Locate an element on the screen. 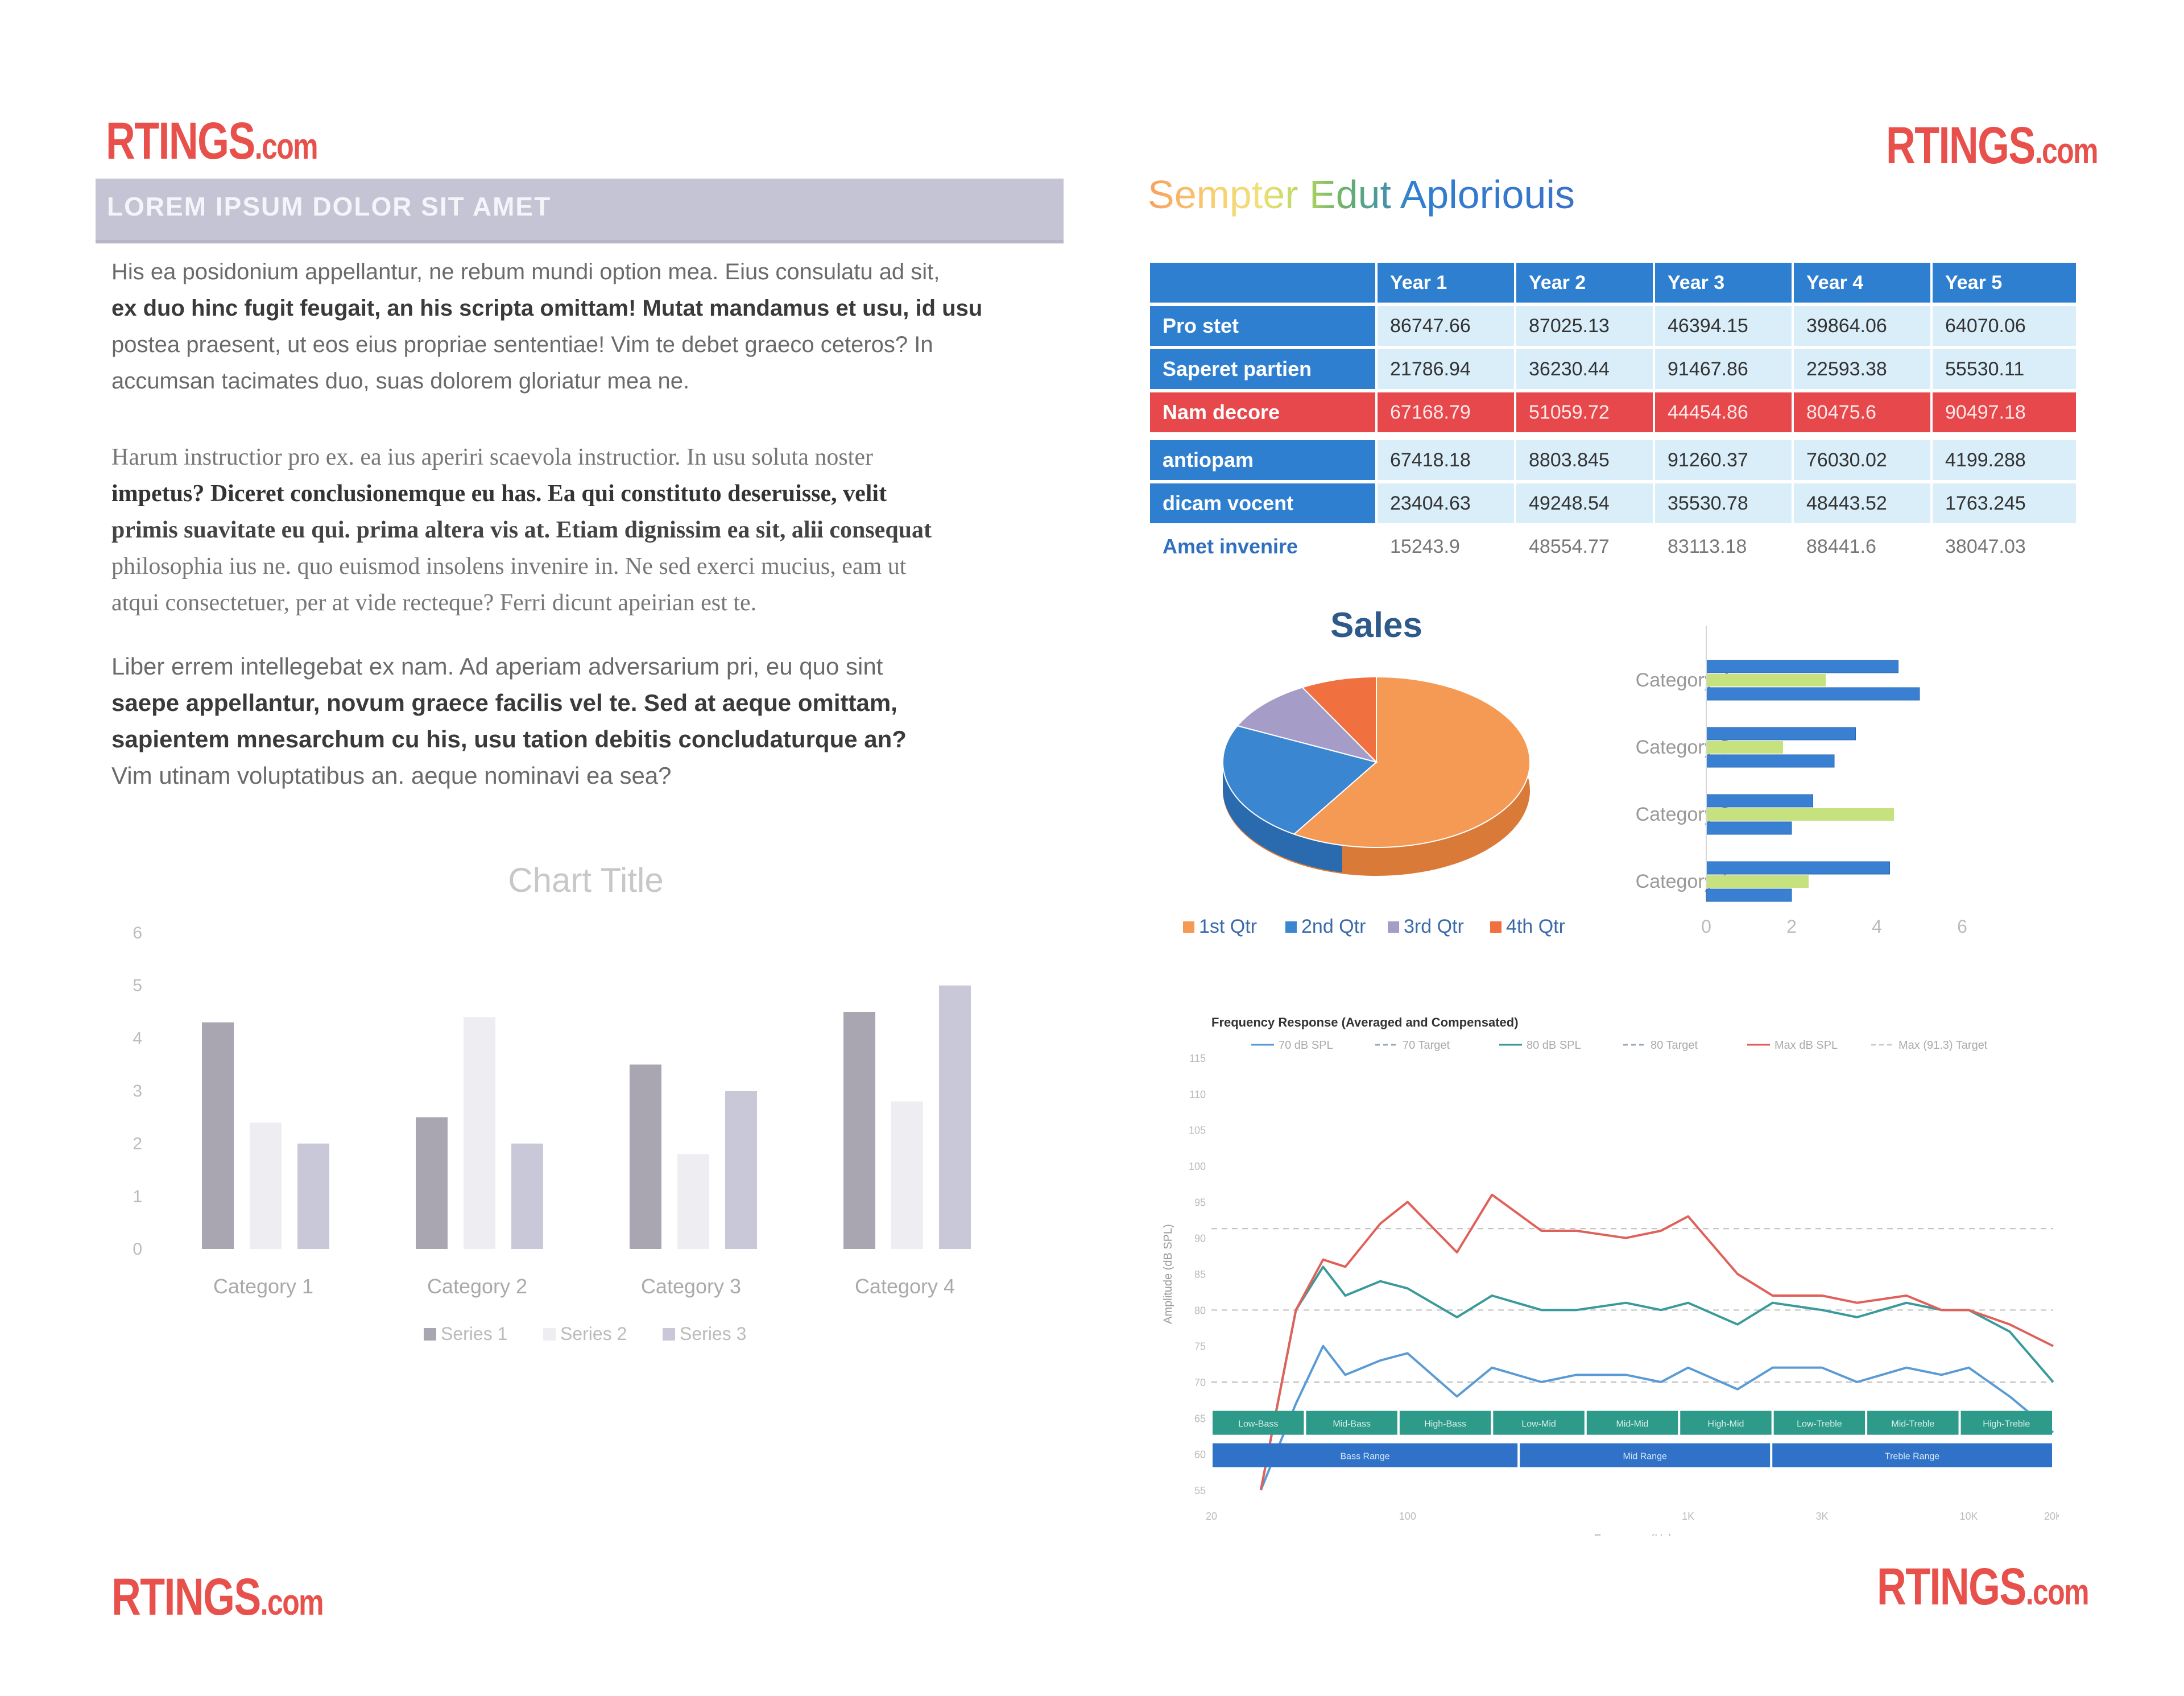 The height and width of the screenshot is (1696, 2184). band-label: High-Treble is located at coordinates (2006, 1424).